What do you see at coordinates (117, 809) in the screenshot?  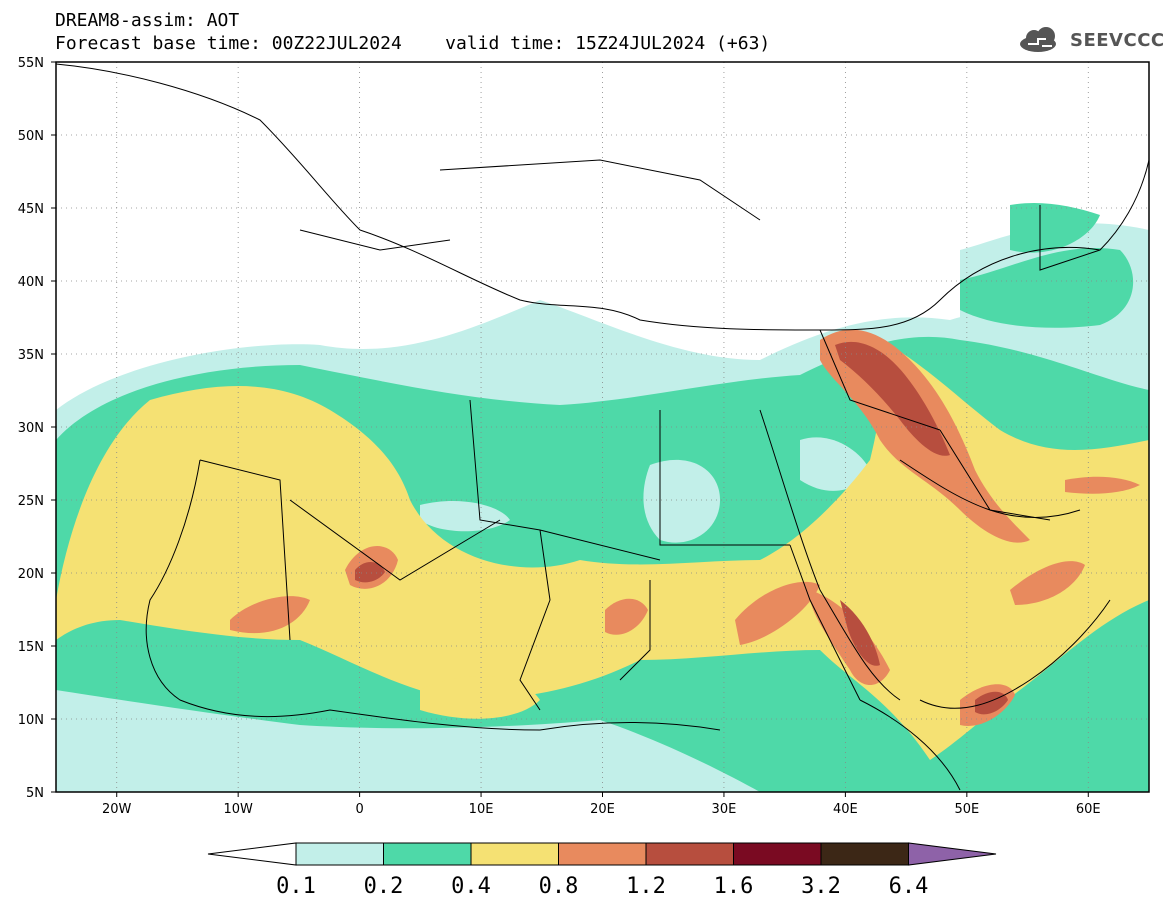 I see `lon-tick-label: 20W` at bounding box center [117, 809].